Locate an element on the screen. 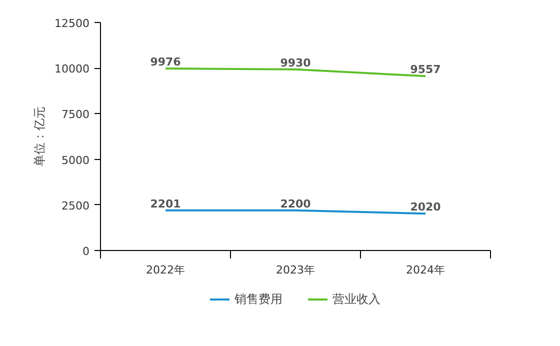 The image size is (560, 346). data-label: 9976 is located at coordinates (166, 62).